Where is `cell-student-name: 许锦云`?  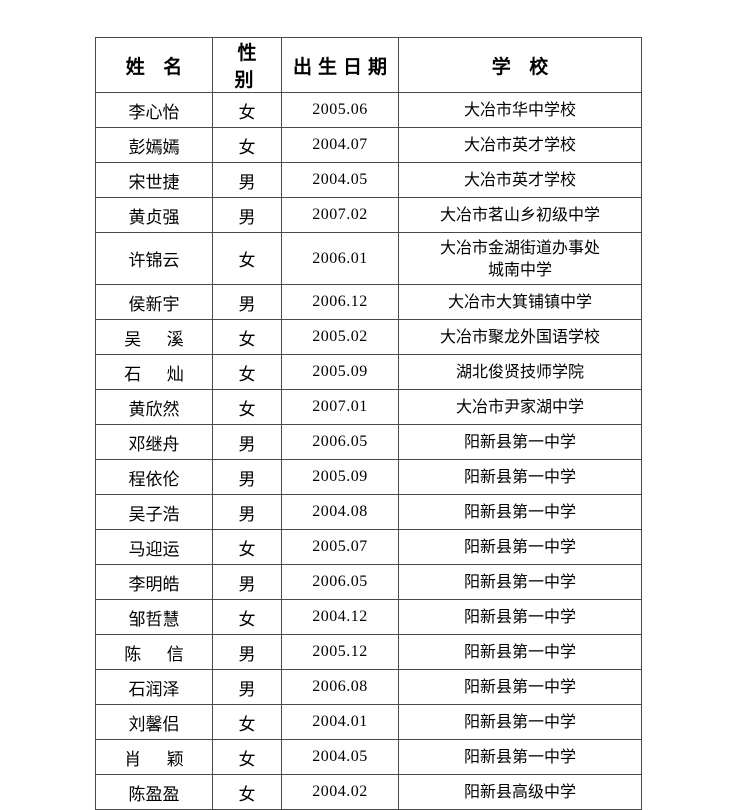
cell-student-name: 许锦云 is located at coordinates (154, 258).